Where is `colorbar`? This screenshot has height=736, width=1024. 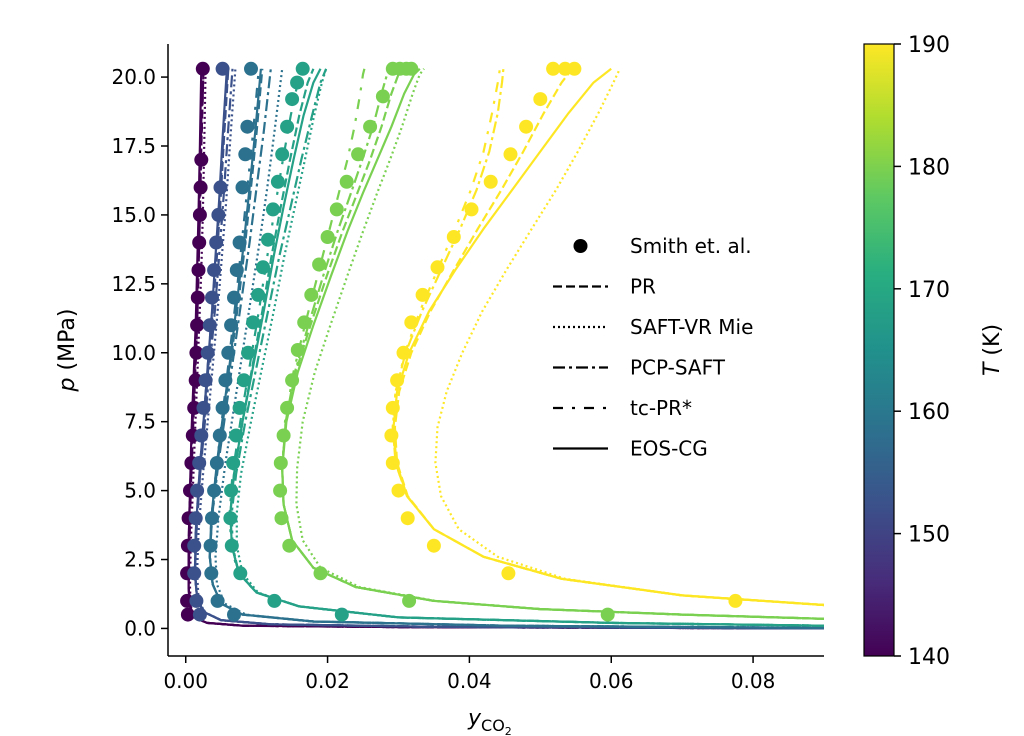 colorbar is located at coordinates (879, 350).